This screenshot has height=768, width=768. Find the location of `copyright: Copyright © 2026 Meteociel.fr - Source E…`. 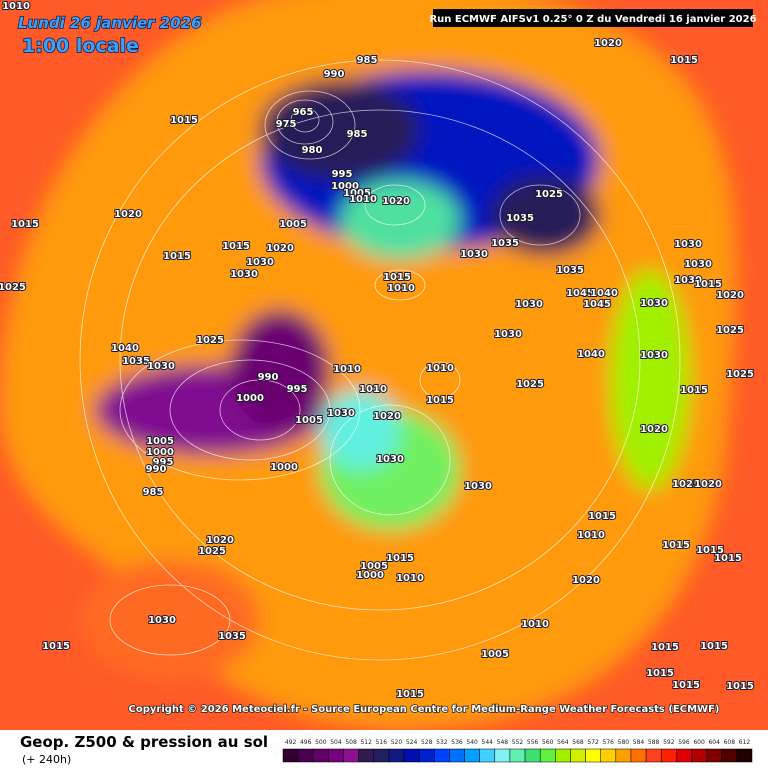

copyright: Copyright © 2026 Meteociel.fr - Source E… is located at coordinates (424, 709).